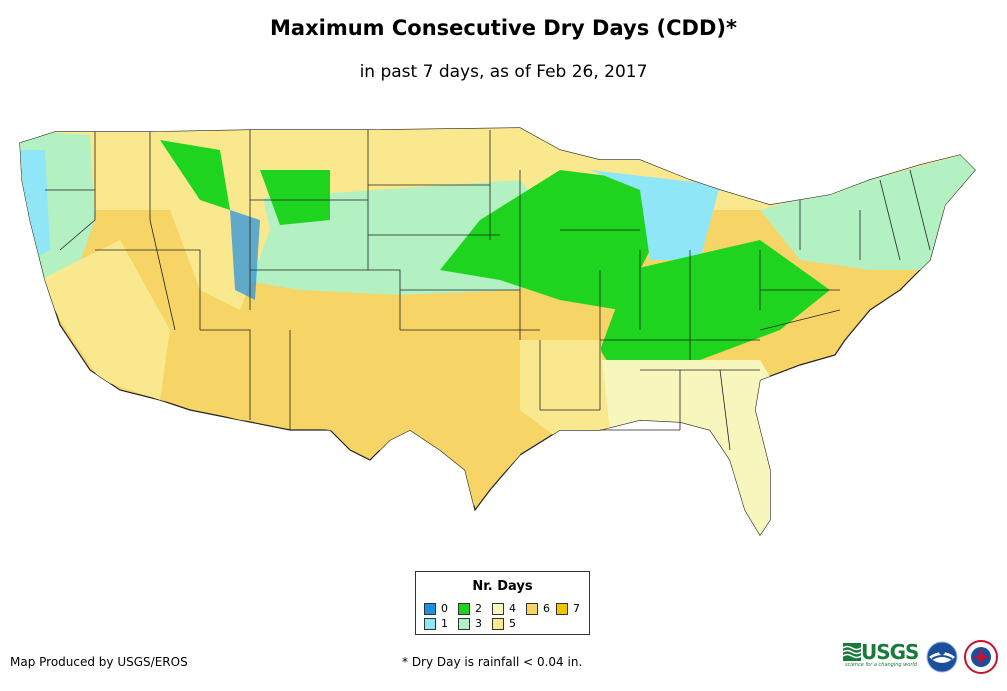  What do you see at coordinates (655, 215) in the screenshot?
I see `region-1day-greatlakes` at bounding box center [655, 215].